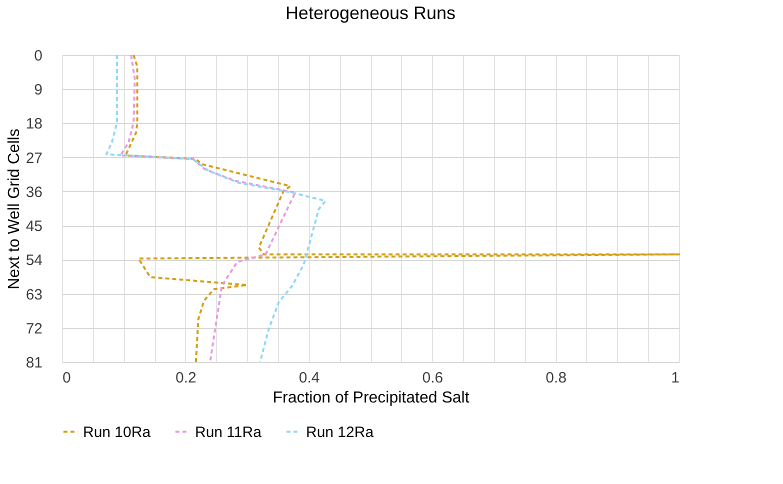  I want to click on x-axis-title: Fraction of Precipitated Salt, so click(371, 398).